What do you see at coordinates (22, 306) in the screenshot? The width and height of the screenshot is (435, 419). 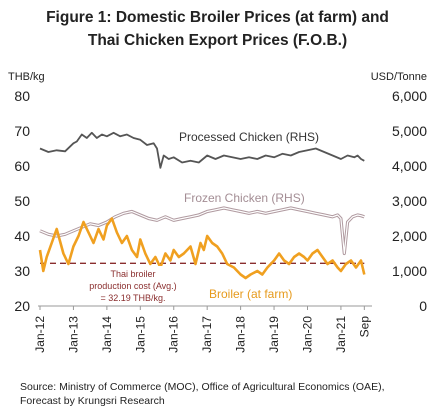 I see `left-tick-label: 20` at bounding box center [22, 306].